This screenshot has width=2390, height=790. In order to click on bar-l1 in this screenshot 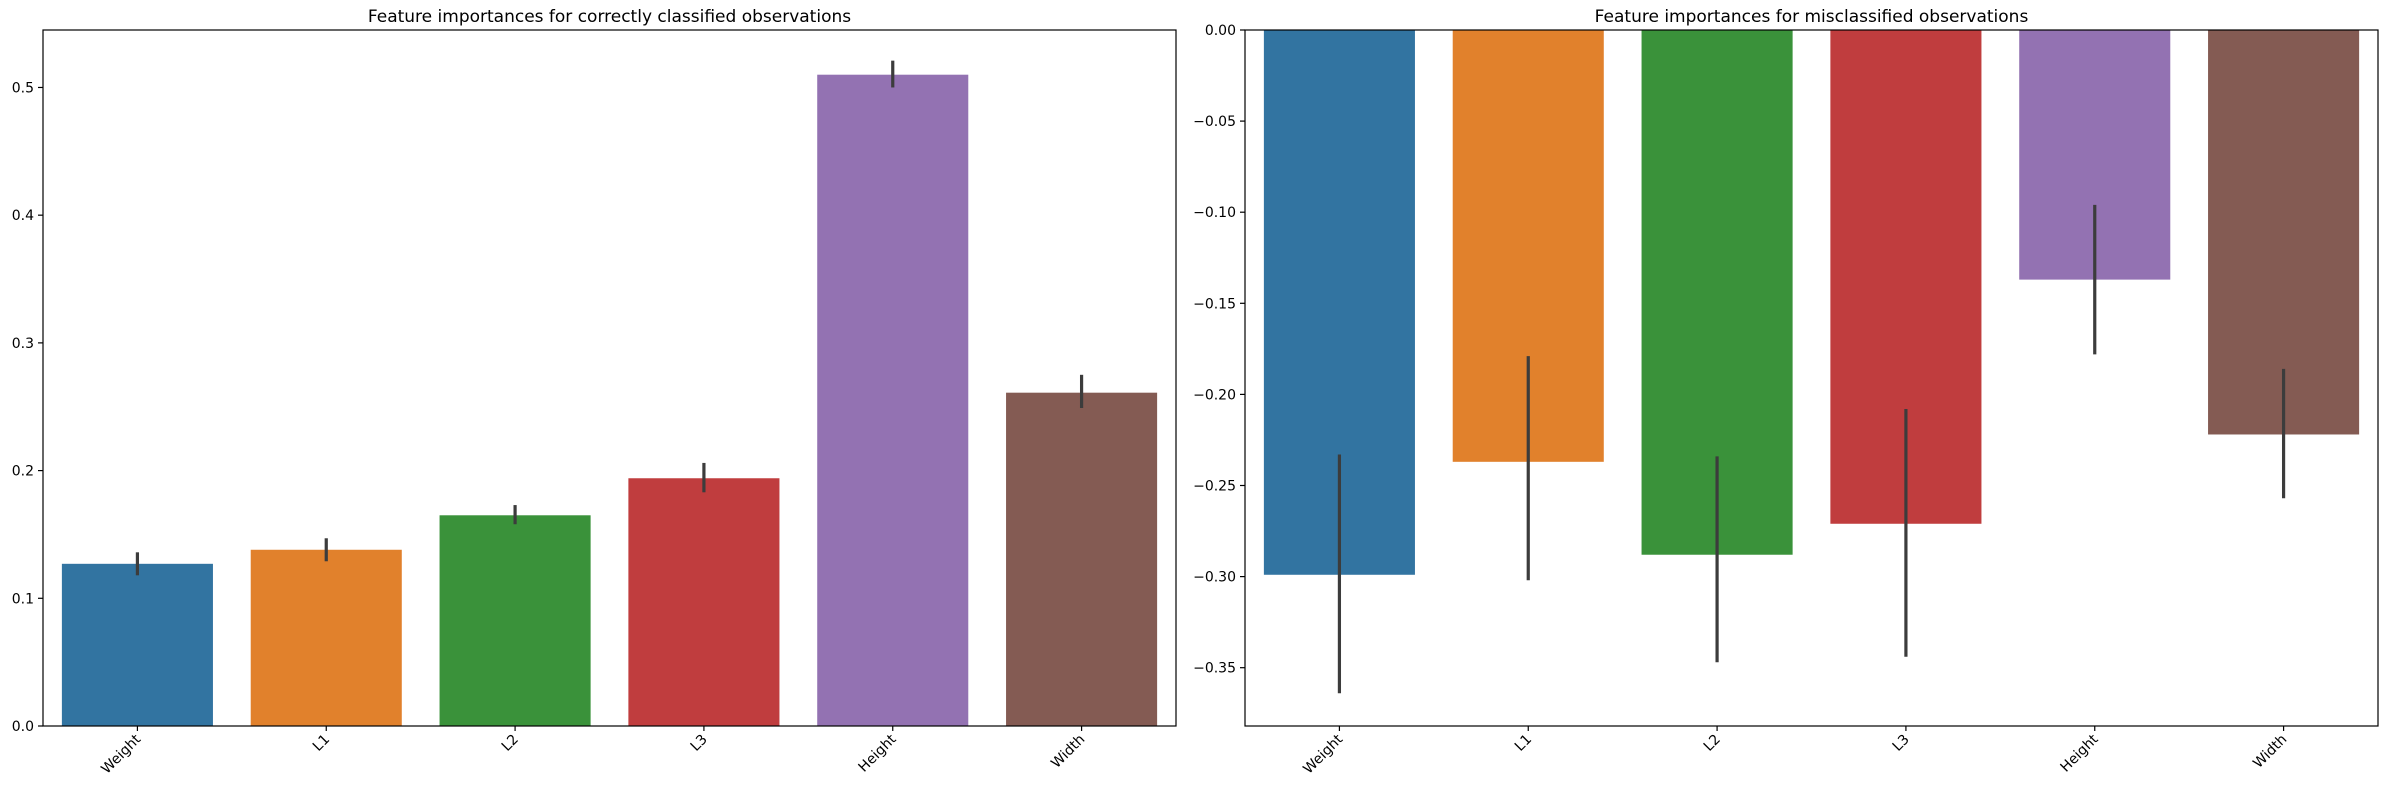, I will do `click(326, 637)`.